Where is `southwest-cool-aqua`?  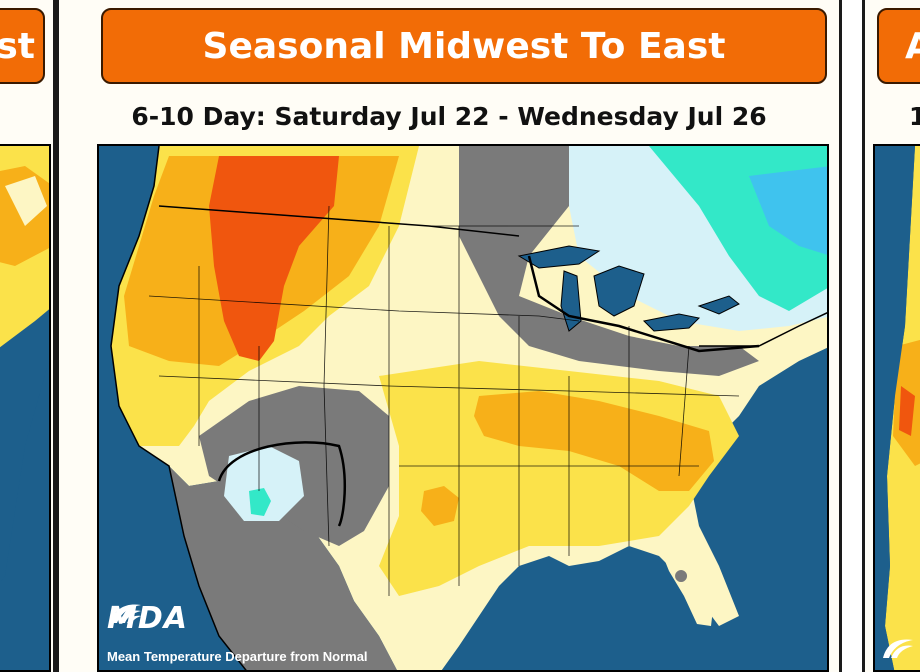
southwest-cool-aqua is located at coordinates (260, 502).